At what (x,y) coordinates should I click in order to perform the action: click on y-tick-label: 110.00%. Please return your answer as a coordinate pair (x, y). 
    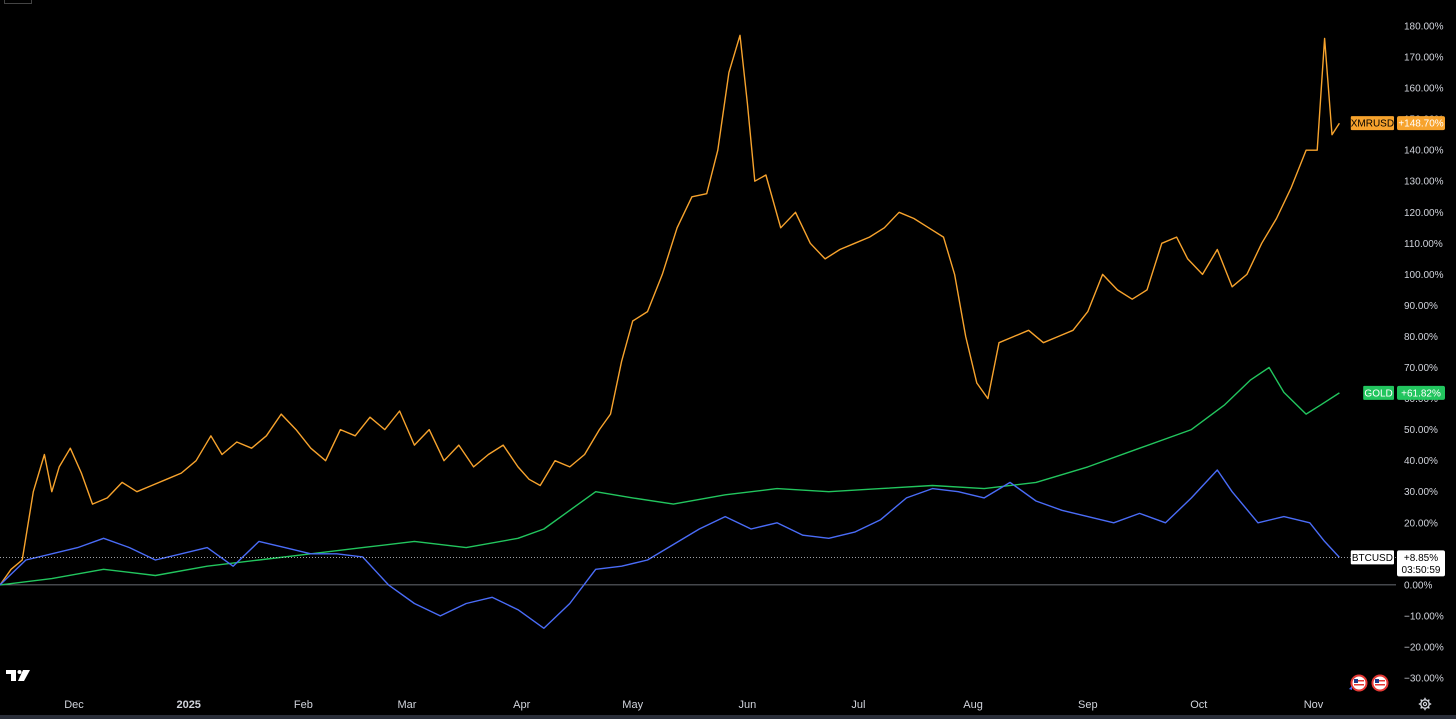
    Looking at the image, I should click on (1423, 244).